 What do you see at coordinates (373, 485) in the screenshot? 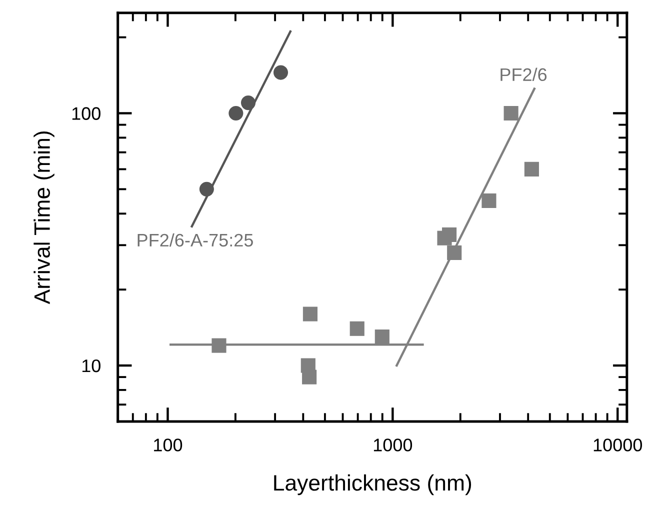
I see `x-axis-title: Layerthickness (nm)` at bounding box center [373, 485].